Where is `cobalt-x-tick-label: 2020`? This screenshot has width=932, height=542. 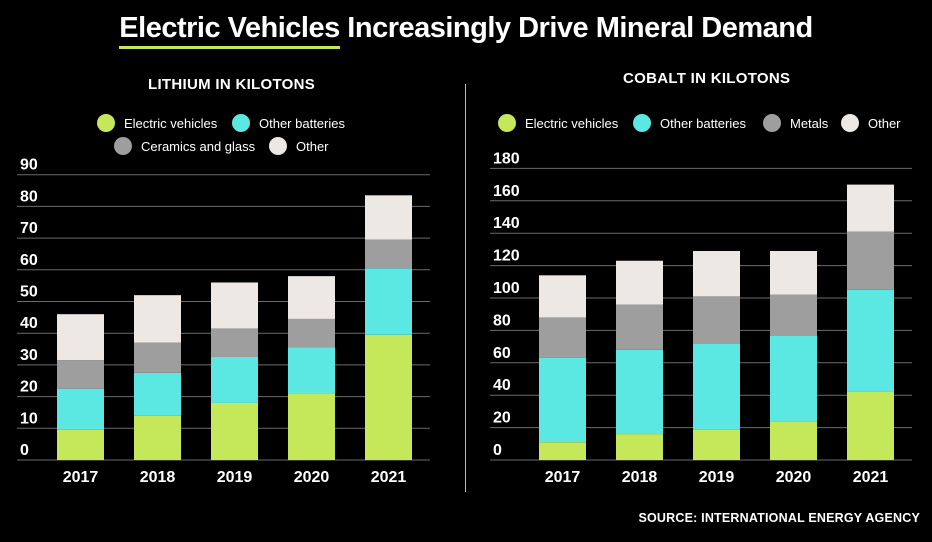
cobalt-x-tick-label: 2020 is located at coordinates (794, 477).